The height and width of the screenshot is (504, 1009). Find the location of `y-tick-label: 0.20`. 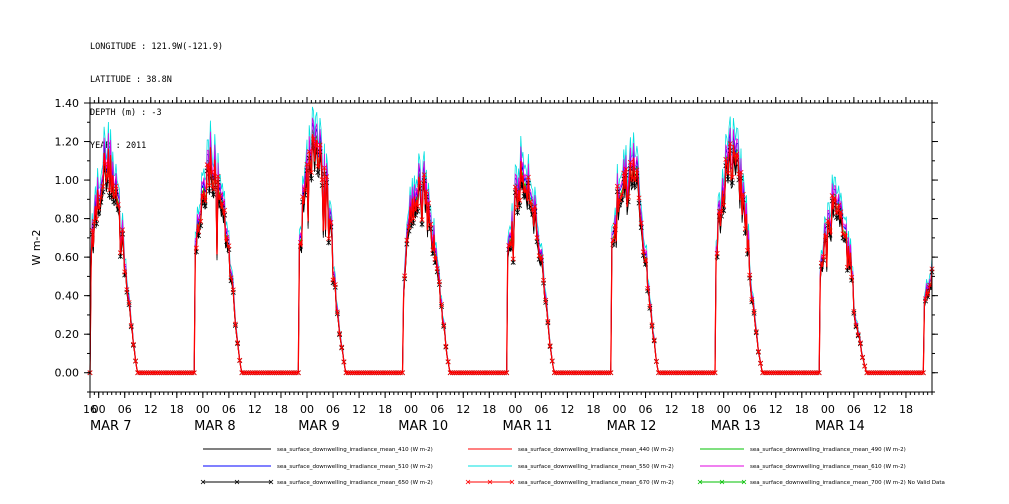

y-tick-label: 0.20 is located at coordinates (67, 334).